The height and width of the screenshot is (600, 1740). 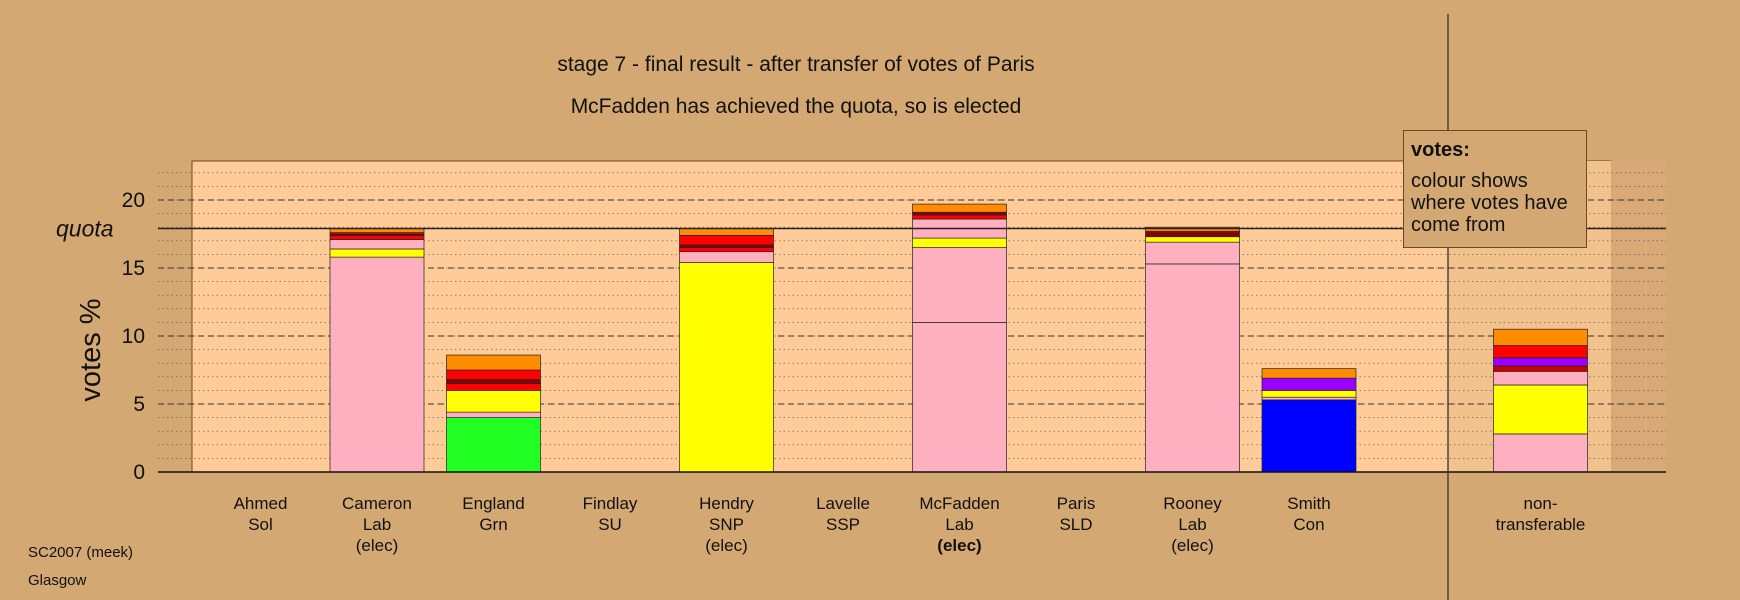 What do you see at coordinates (1308, 503) in the screenshot?
I see `x-category-label: Smith` at bounding box center [1308, 503].